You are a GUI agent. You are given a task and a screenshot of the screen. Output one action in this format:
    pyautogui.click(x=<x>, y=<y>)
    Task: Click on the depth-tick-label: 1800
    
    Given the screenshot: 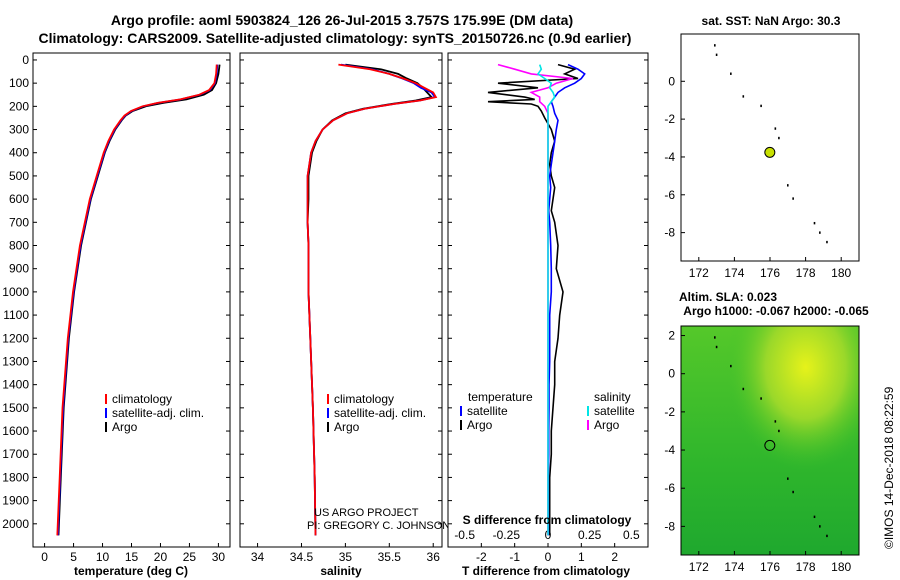 What is the action you would take?
    pyautogui.click(x=15, y=477)
    